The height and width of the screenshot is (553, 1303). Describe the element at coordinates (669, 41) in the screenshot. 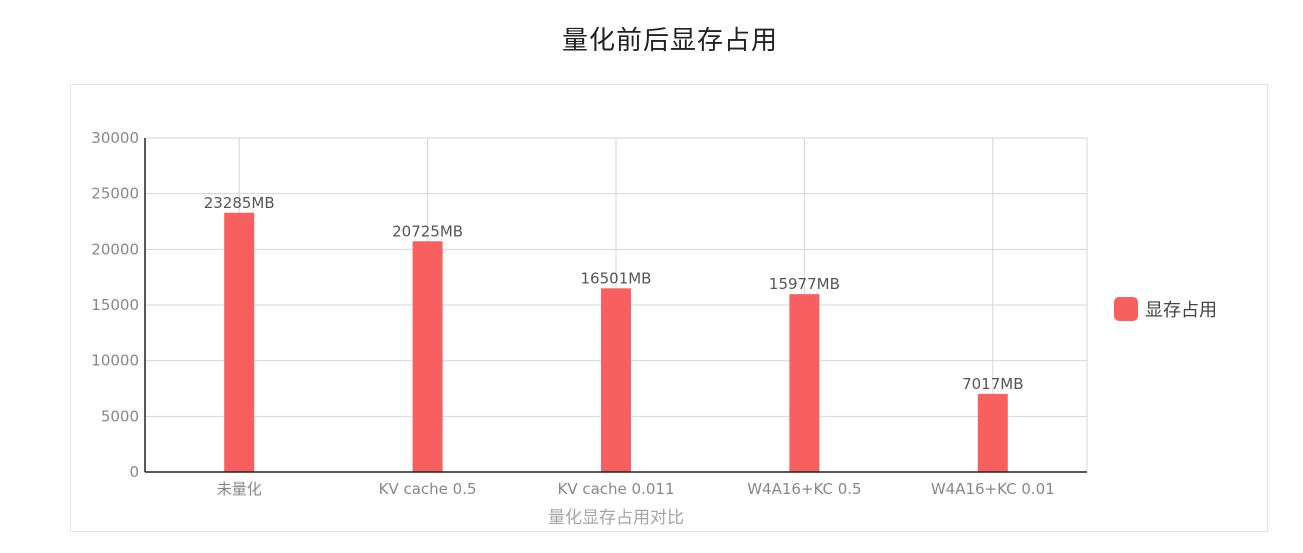

I see `page-title: 量化前后显存占用` at that location.